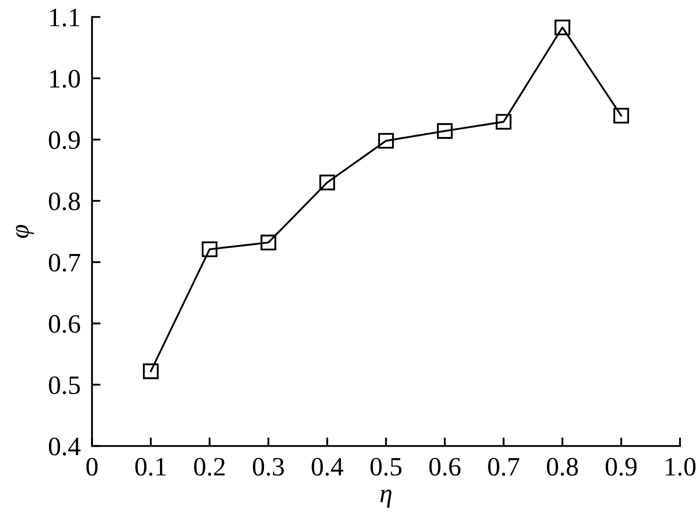 The image size is (700, 521). What do you see at coordinates (681, 467) in the screenshot?
I see `x-tick-label: 1.0` at bounding box center [681, 467].